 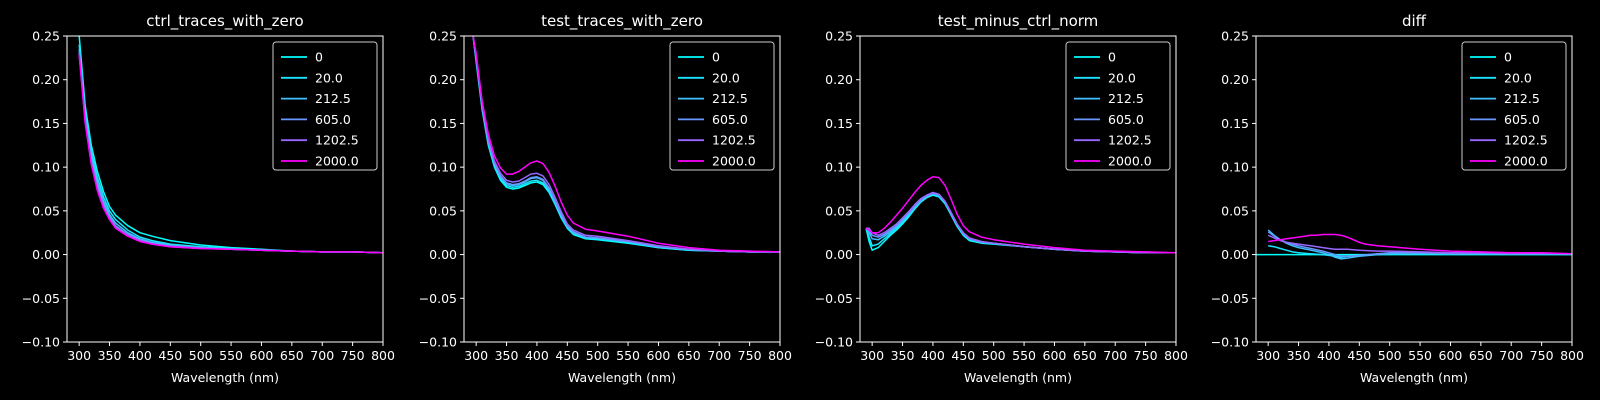 What do you see at coordinates (622, 21) in the screenshot?
I see `chart-title: test_traces_with_zero` at bounding box center [622, 21].